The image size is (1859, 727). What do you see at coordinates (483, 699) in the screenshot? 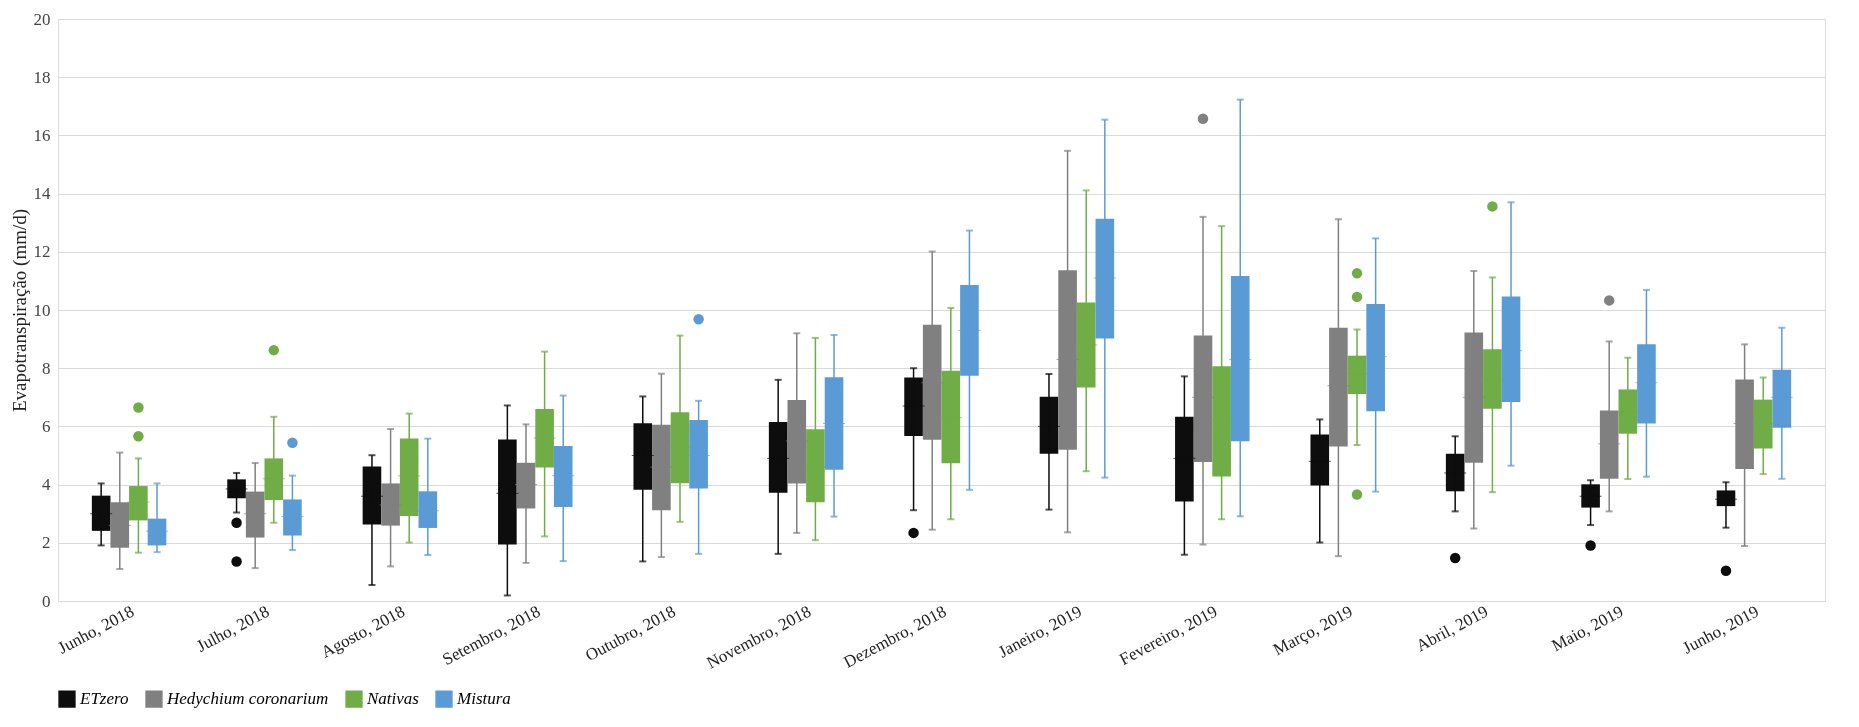
I see `legend-label: Mistura` at bounding box center [483, 699].